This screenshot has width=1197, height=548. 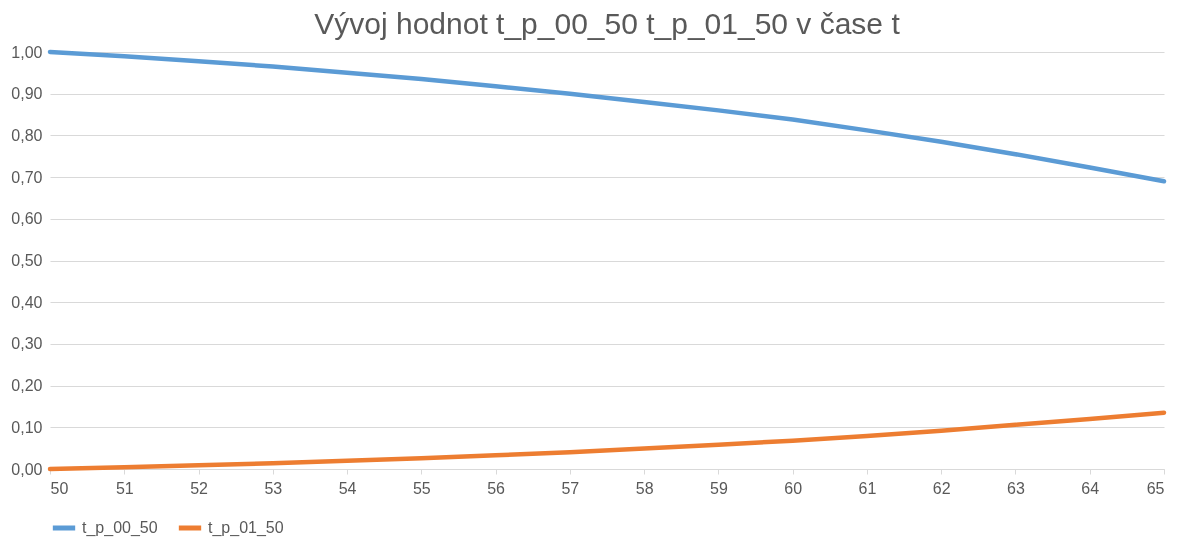 What do you see at coordinates (199, 488) in the screenshot?
I see `x-tick-label: 52` at bounding box center [199, 488].